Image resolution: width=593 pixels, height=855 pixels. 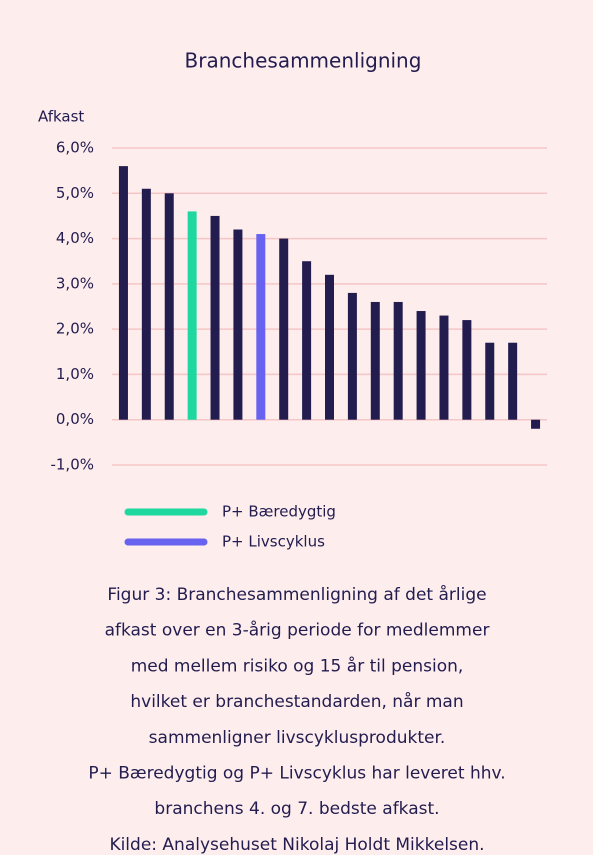 I want to click on y-tick-label: 2,0%, so click(x=75, y=329).